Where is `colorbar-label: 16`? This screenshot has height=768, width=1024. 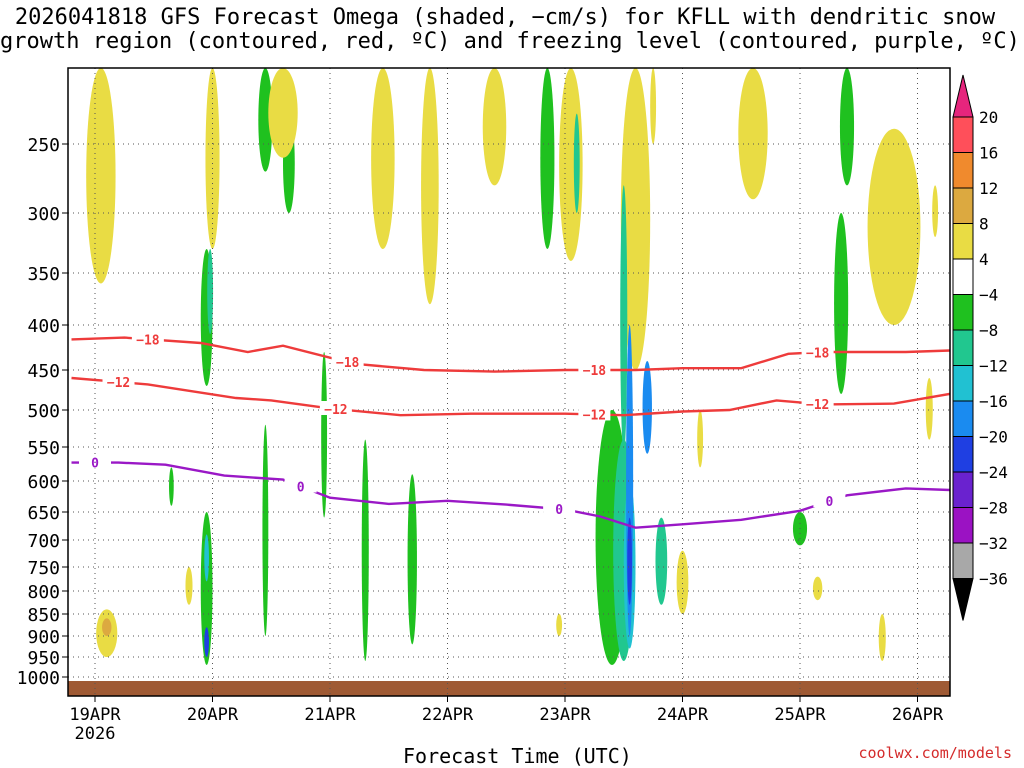
colorbar-label: 16 is located at coordinates (988, 153).